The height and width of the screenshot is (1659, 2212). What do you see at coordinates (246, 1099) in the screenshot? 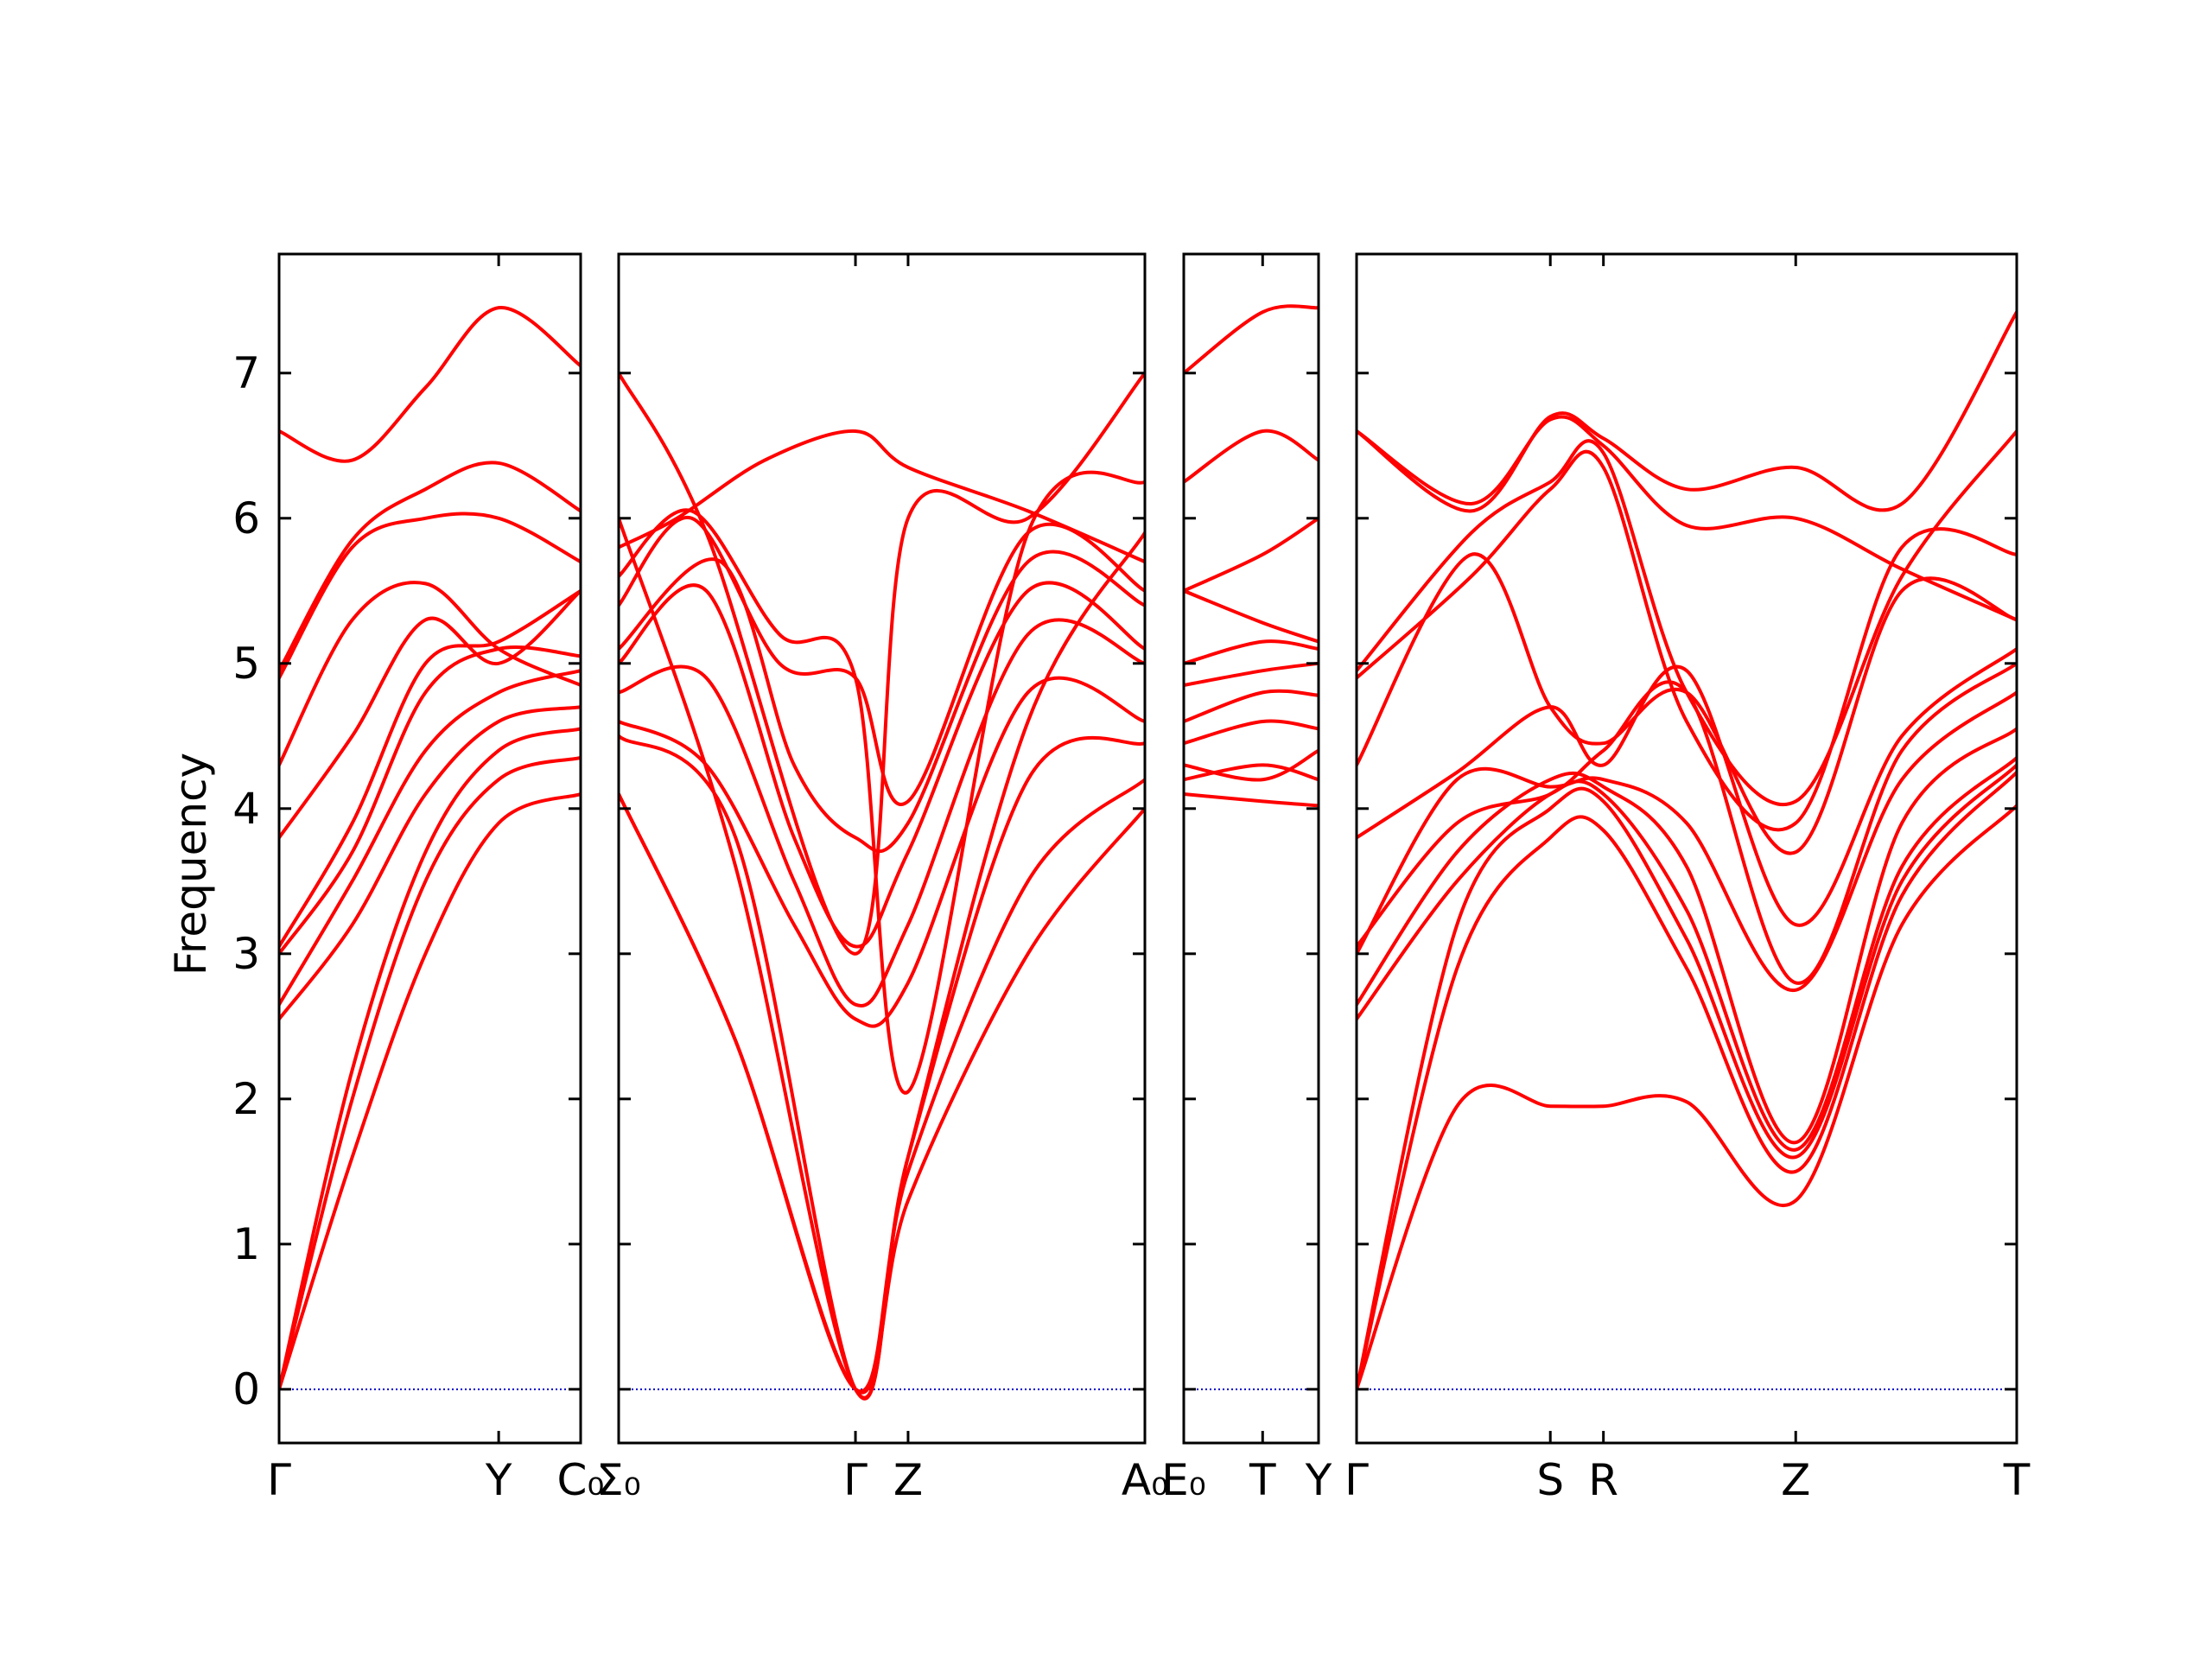
I see `y-tick-label: 2` at bounding box center [246, 1099].